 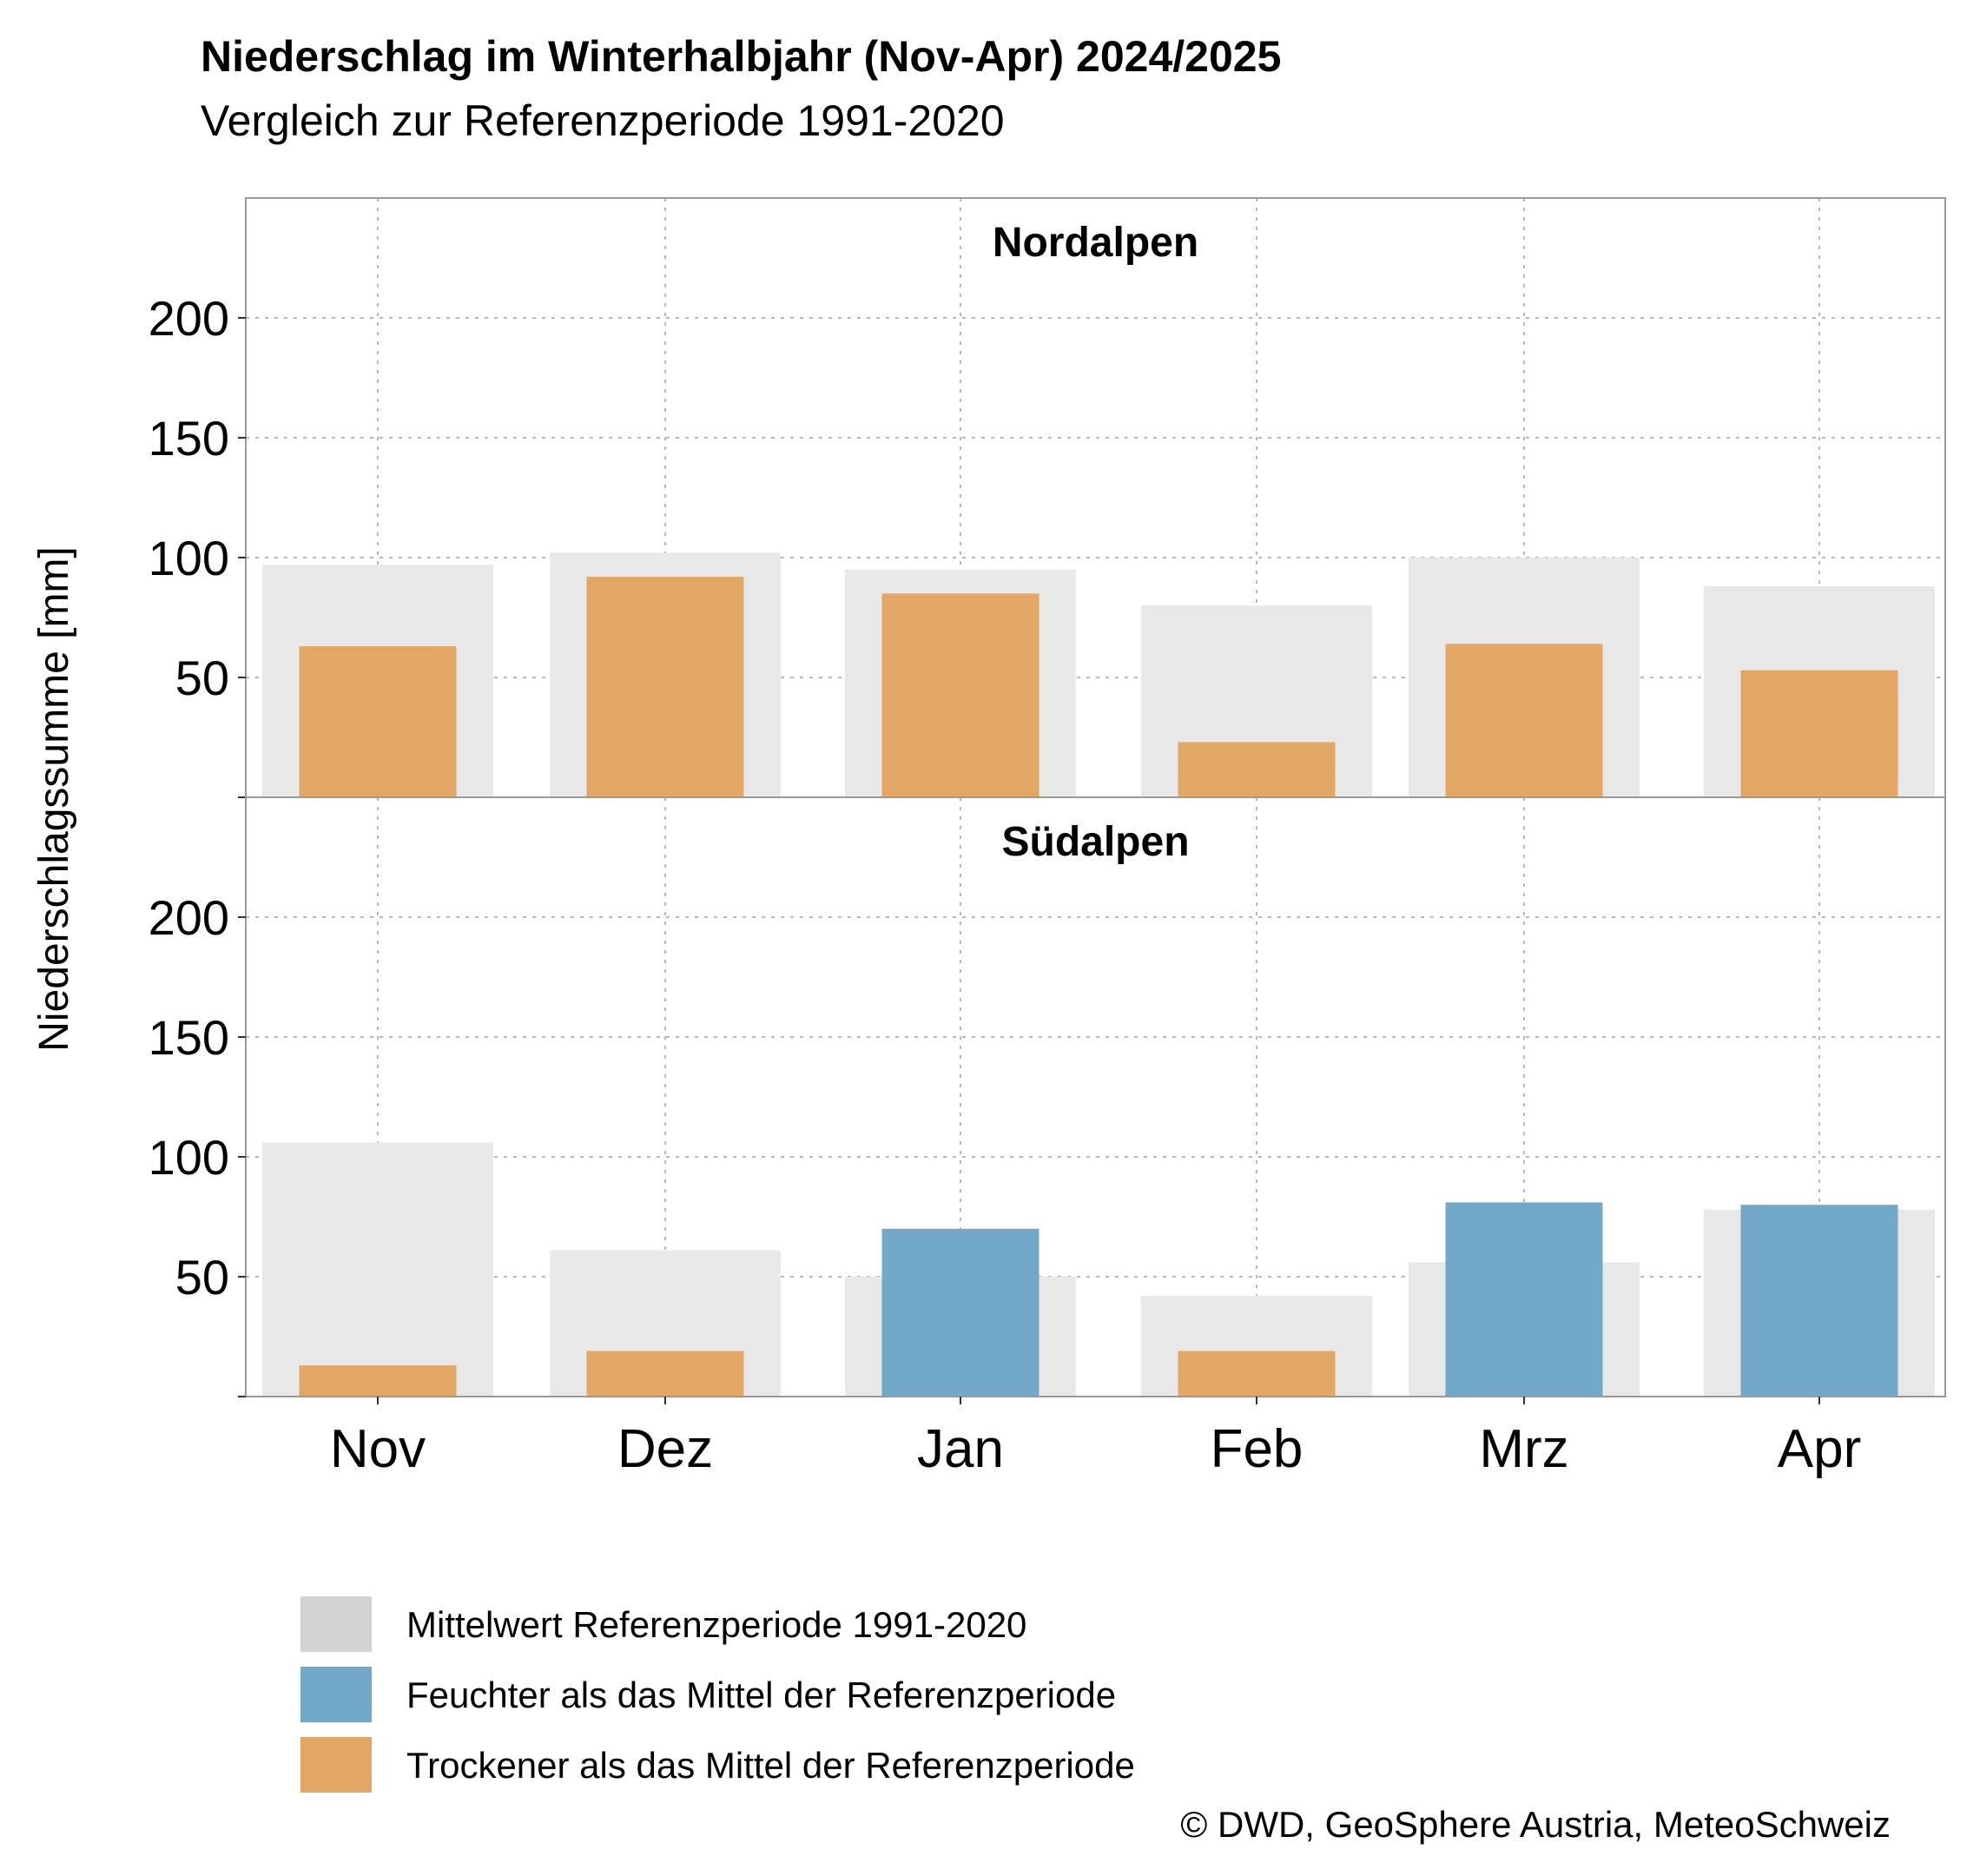 What do you see at coordinates (1258, 1449) in the screenshot?
I see `x-tick-label-feb: Feb` at bounding box center [1258, 1449].